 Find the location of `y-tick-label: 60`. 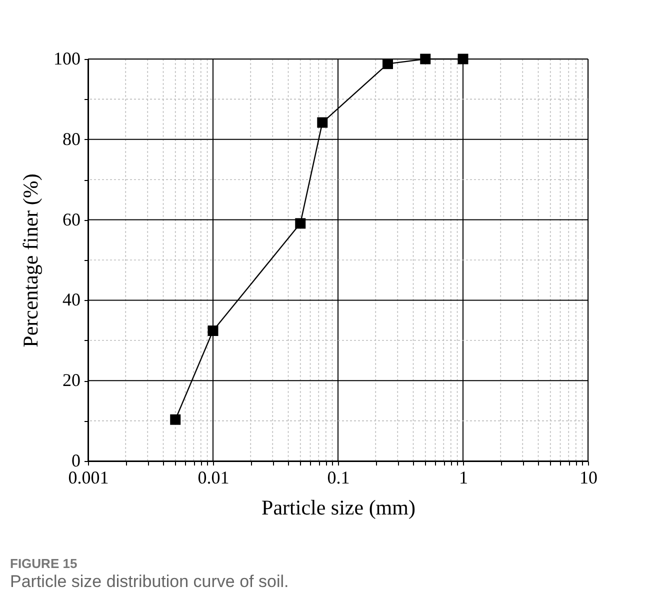

y-tick-label: 60 is located at coordinates (71, 219).